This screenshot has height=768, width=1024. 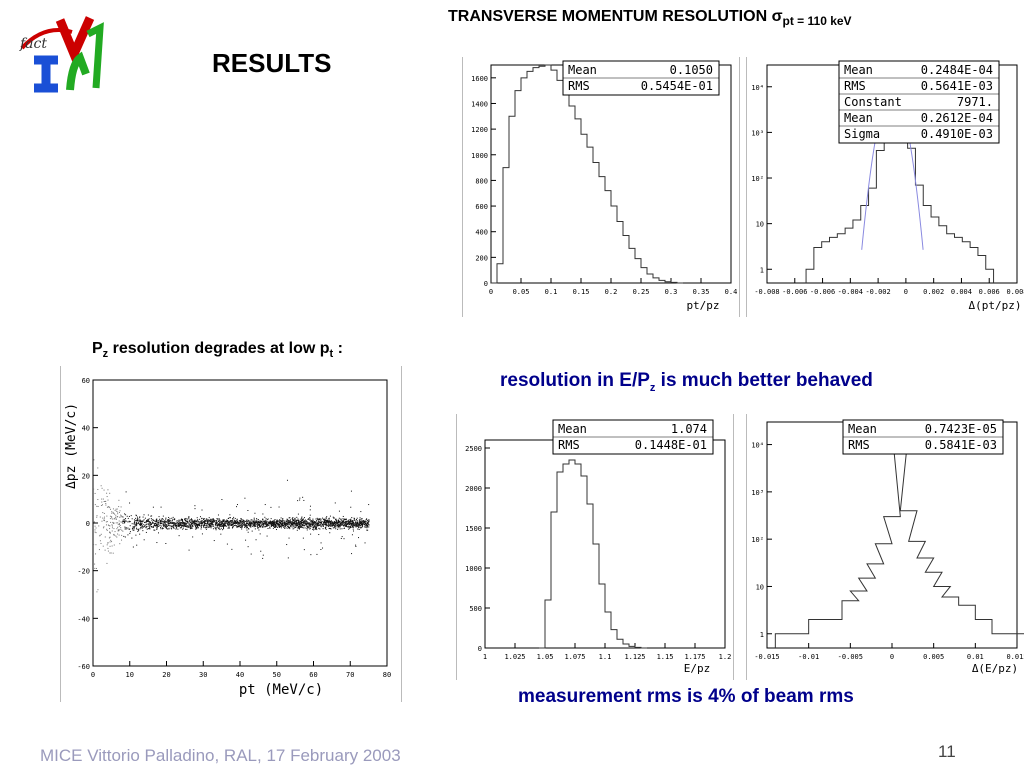 What do you see at coordinates (757, 540) in the screenshot?
I see `y-tick-label: 10²` at bounding box center [757, 540].